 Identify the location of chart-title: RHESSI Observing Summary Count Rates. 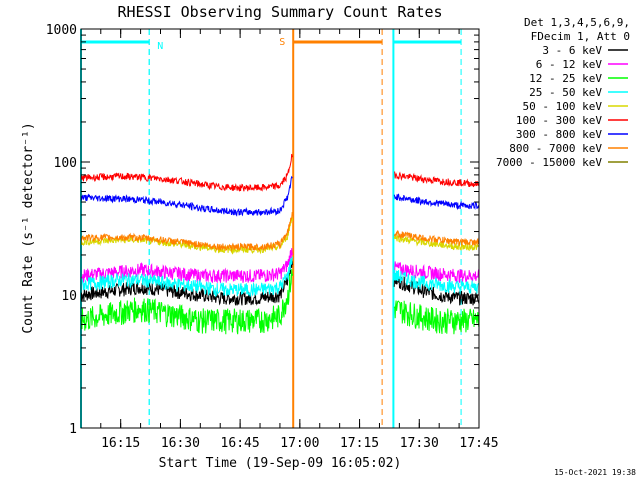
(279, 12).